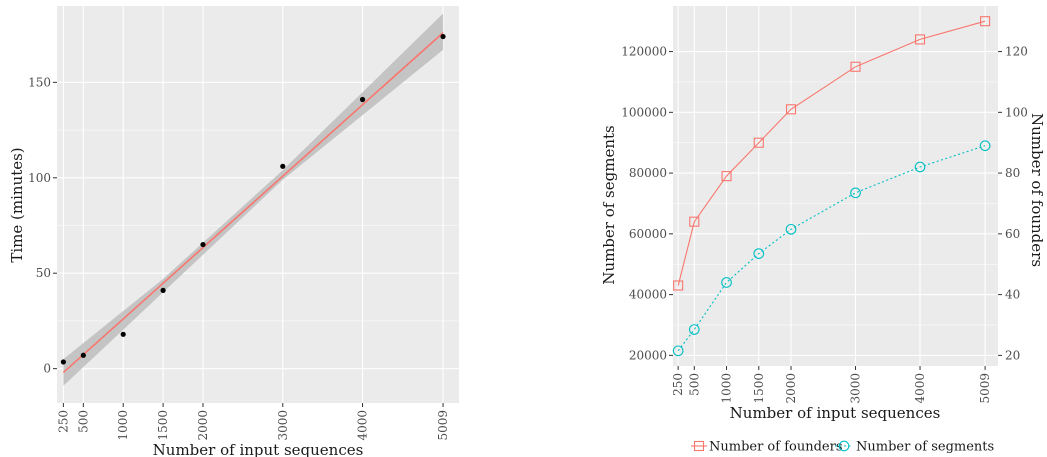  Describe the element at coordinates (1012, 295) in the screenshot. I see `right-y2-tick-label: 40` at that location.